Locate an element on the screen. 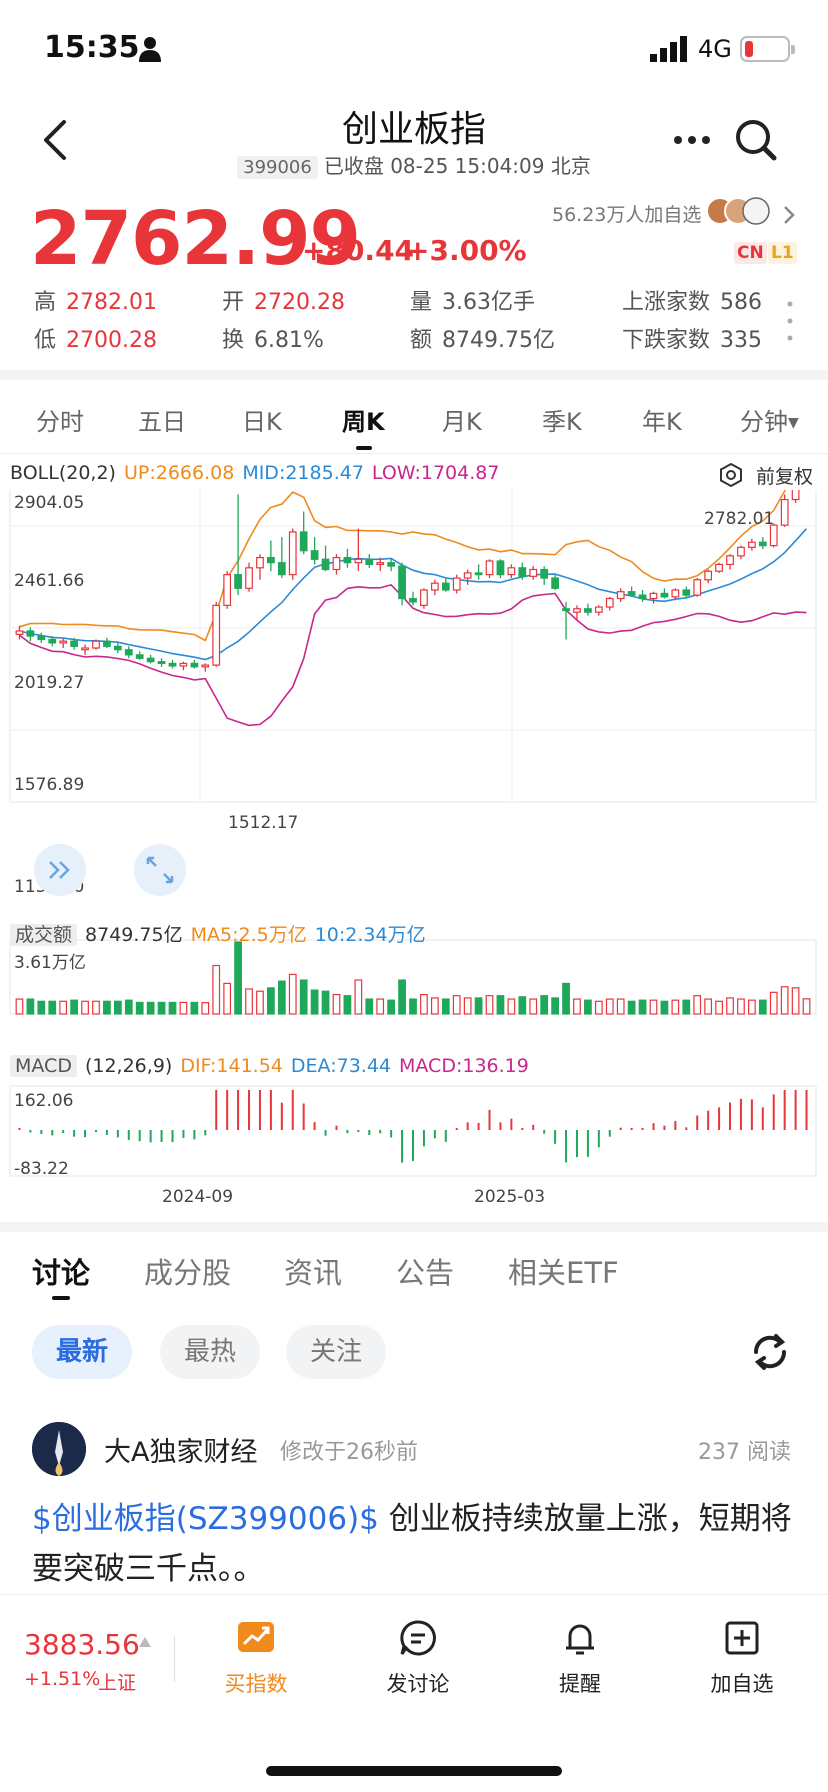 The image size is (828, 1792). code-badge: 399006 is located at coordinates (277, 167).